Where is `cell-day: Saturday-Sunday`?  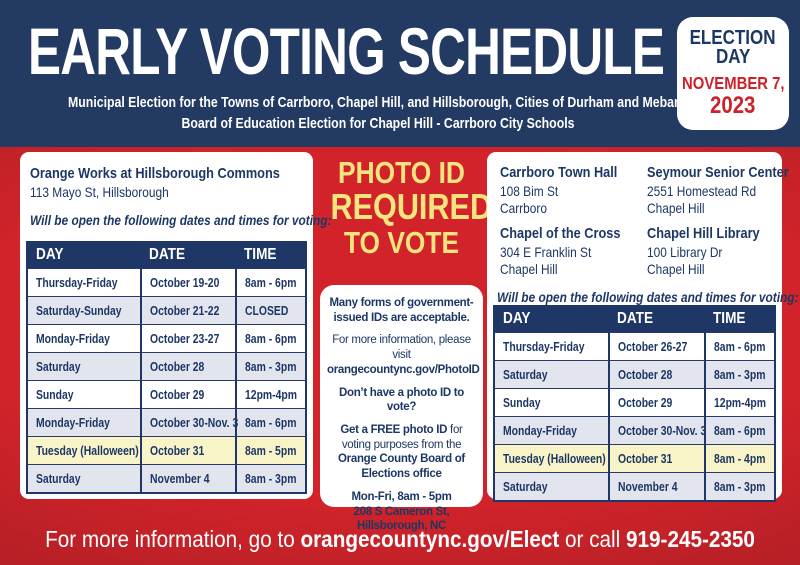 cell-day: Saturday-Sunday is located at coordinates (79, 310).